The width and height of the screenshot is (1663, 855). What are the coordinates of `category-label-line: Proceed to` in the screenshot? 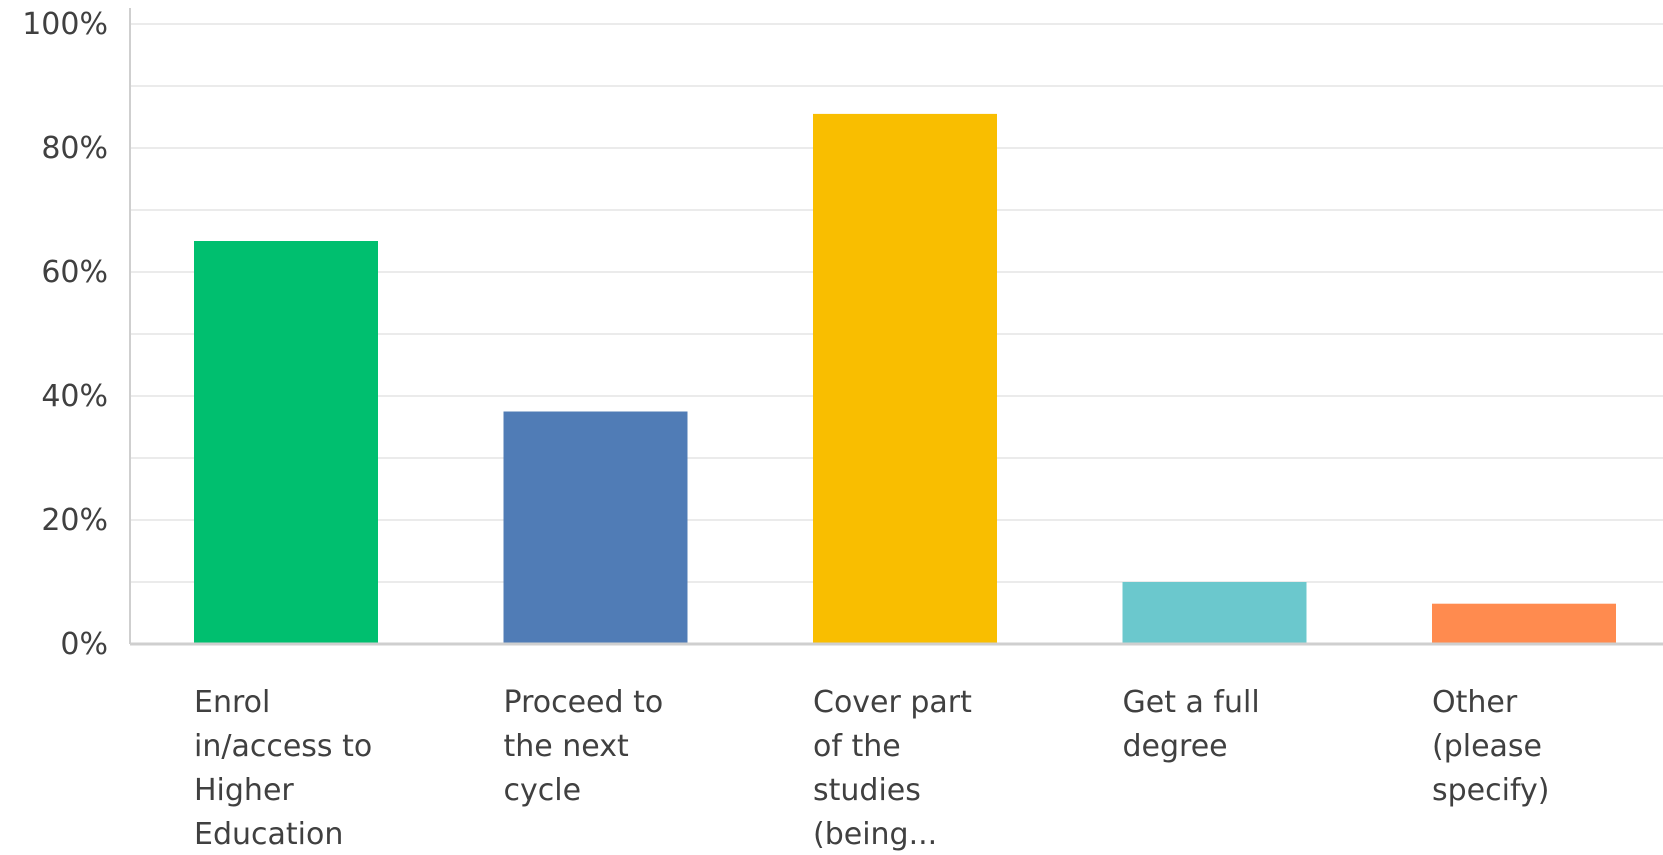 It's located at (584, 702).